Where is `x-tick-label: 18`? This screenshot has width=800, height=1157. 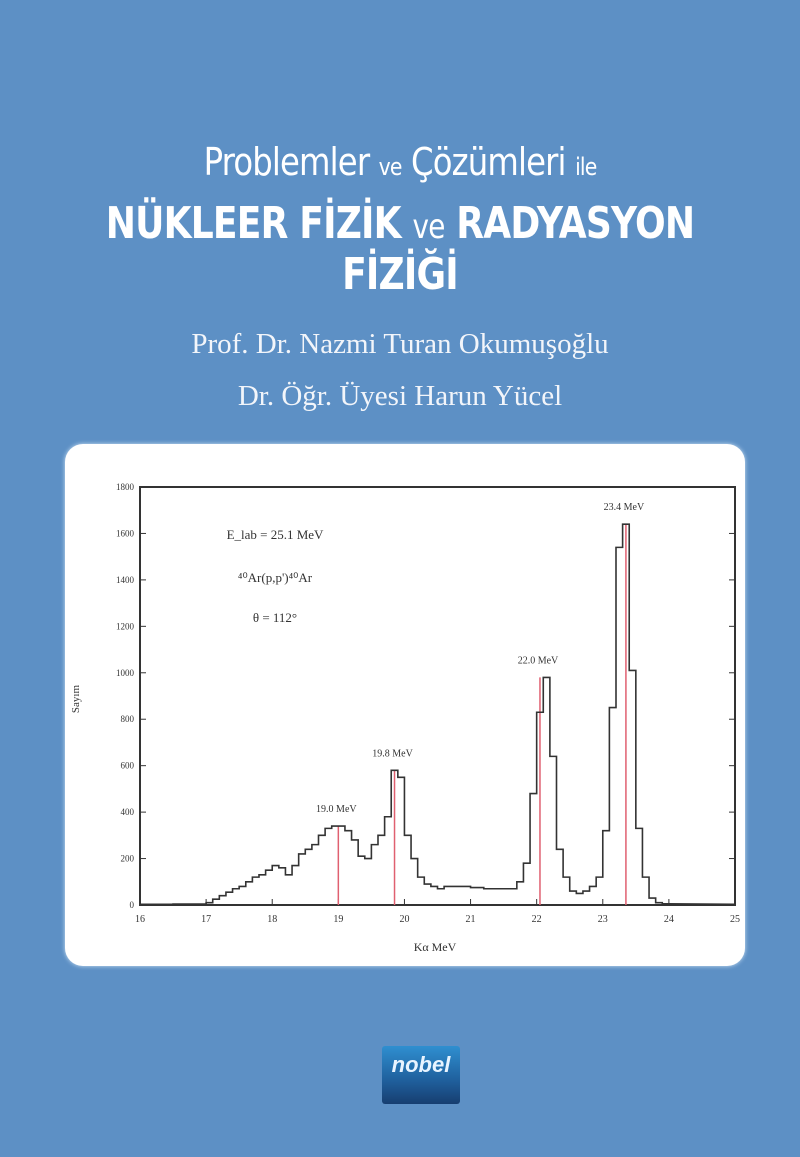 x-tick-label: 18 is located at coordinates (272, 919).